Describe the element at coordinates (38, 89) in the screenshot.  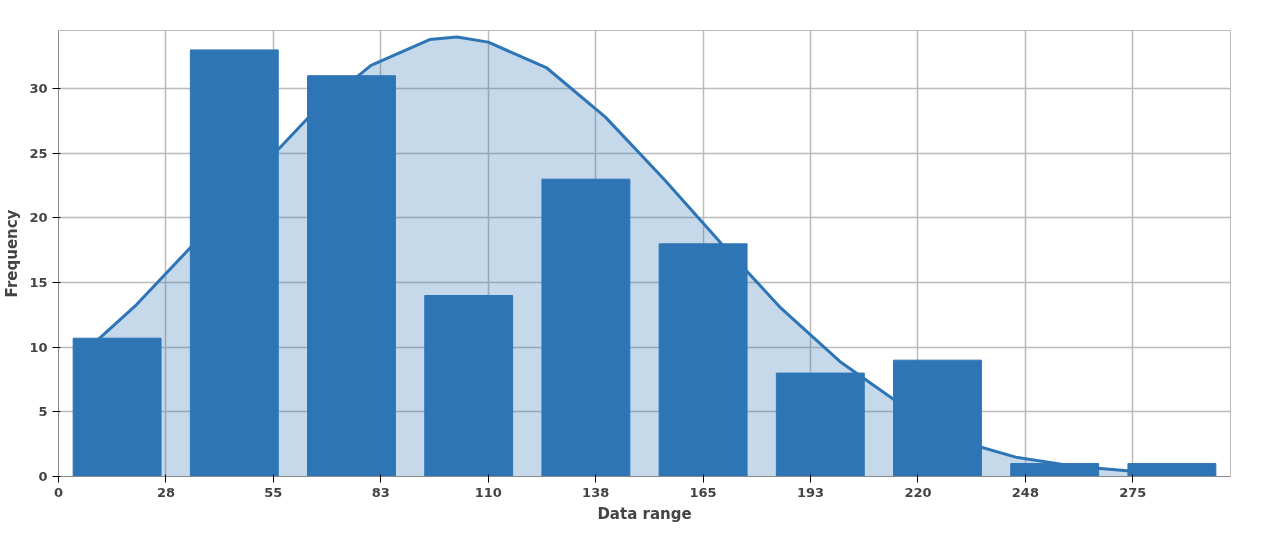
I see `y-tick-label: 30` at that location.